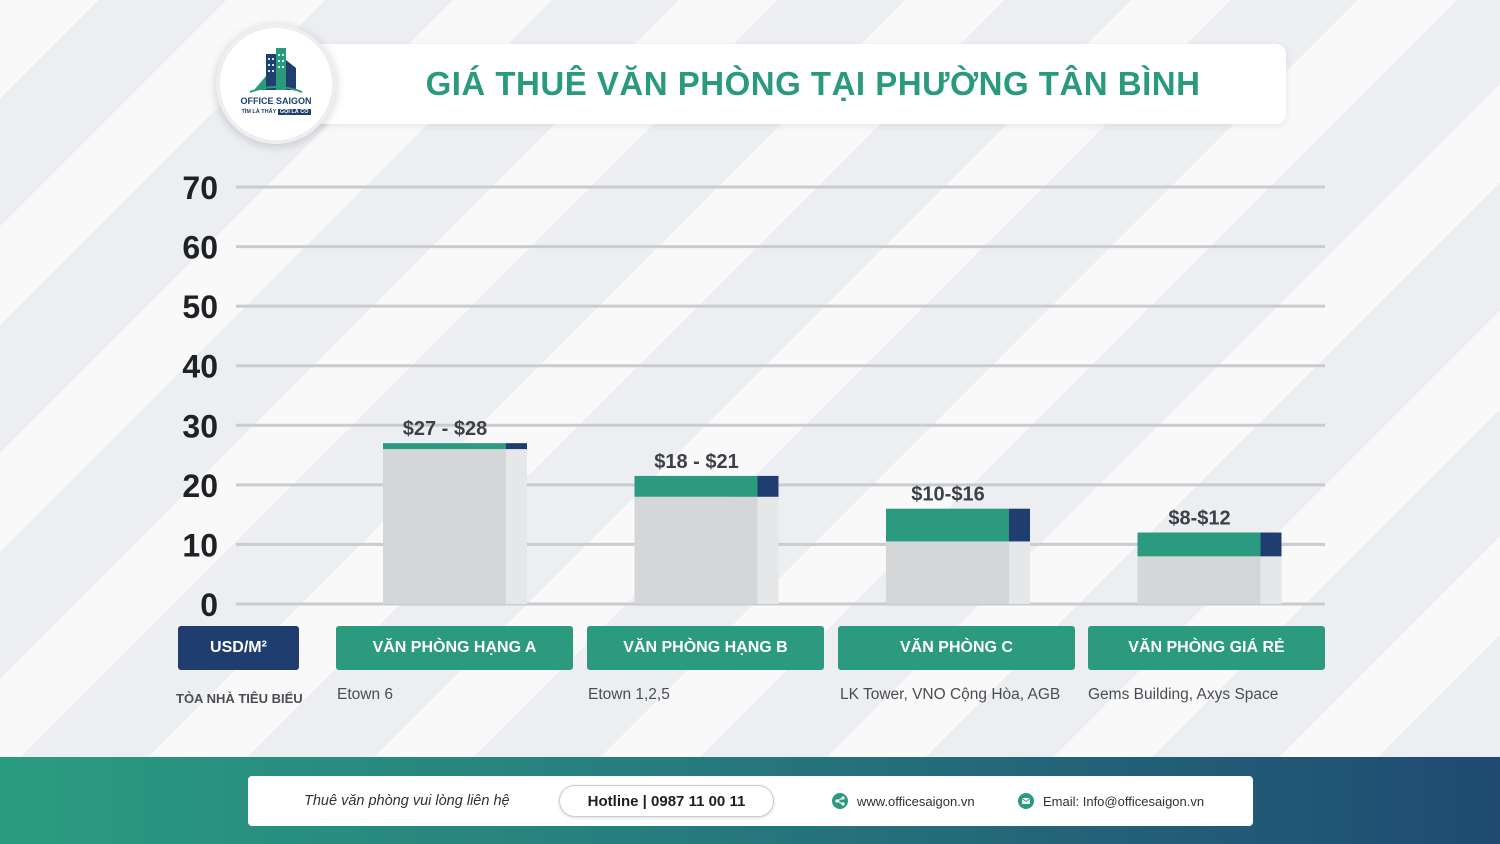 The image size is (1500, 844). Describe the element at coordinates (696, 462) in the screenshot. I see `data-label: $18 - $21` at that location.